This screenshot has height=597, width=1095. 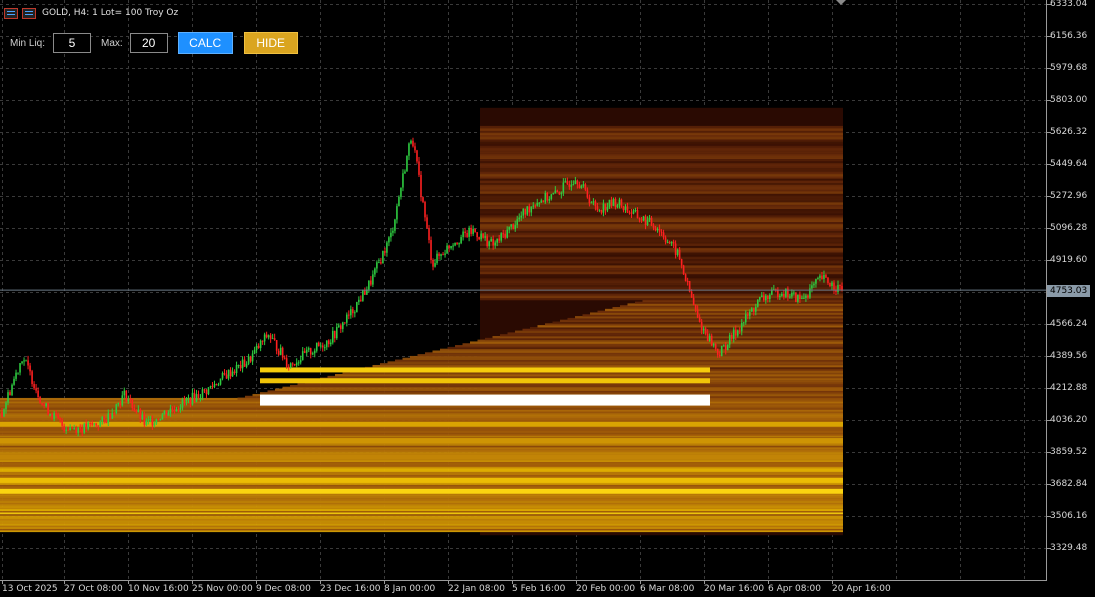 What do you see at coordinates (72, 43) in the screenshot?
I see `min-liq-input: 5` at bounding box center [72, 43].